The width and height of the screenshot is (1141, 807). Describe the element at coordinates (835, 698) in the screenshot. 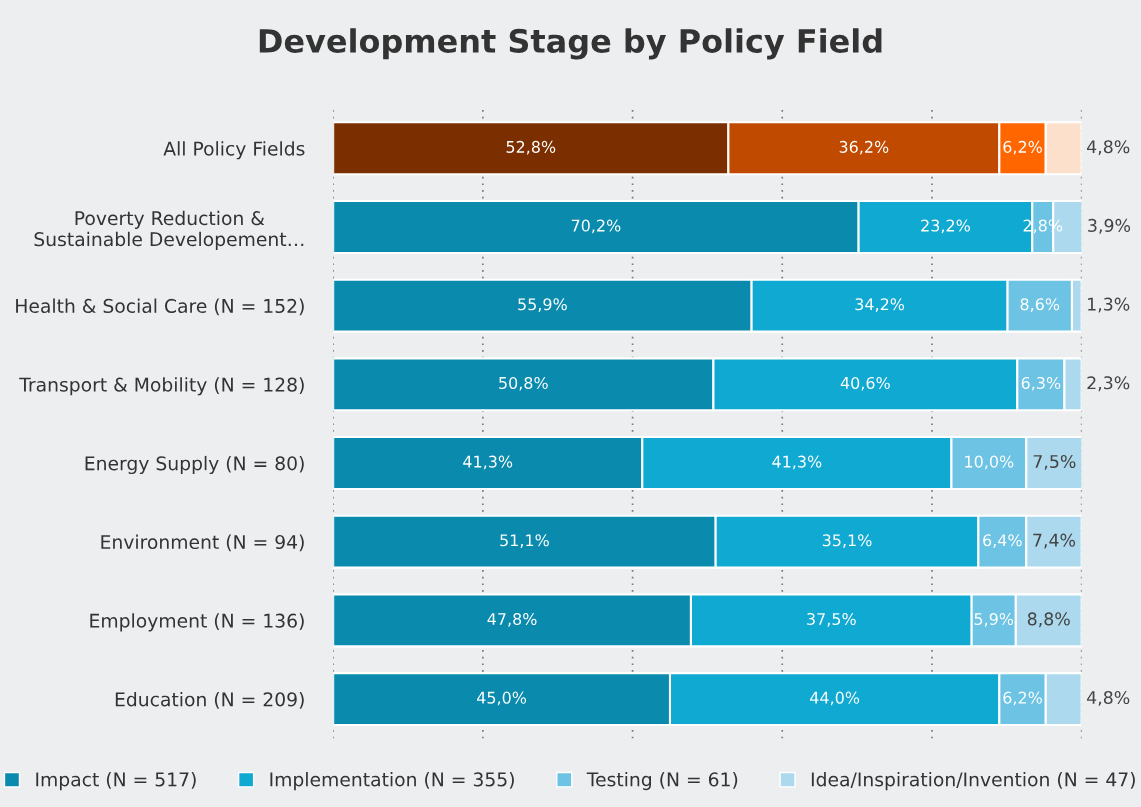

I see `data-label: 44,0%` at that location.